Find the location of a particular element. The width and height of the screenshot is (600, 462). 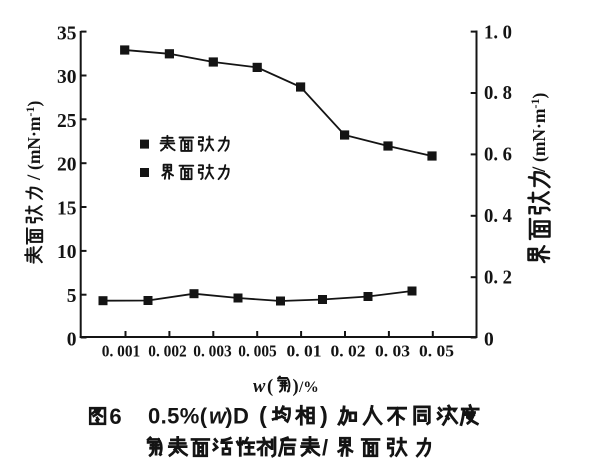

svg-text: 20 is located at coordinates (67, 165).